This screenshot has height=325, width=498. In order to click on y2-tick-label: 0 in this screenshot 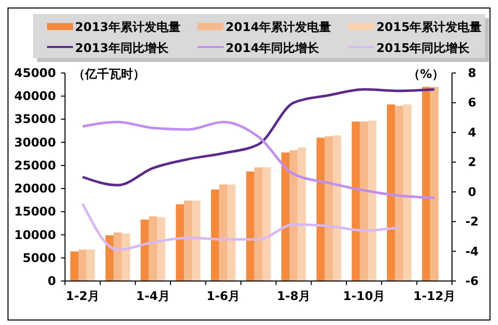, I will do `click(472, 191)`.